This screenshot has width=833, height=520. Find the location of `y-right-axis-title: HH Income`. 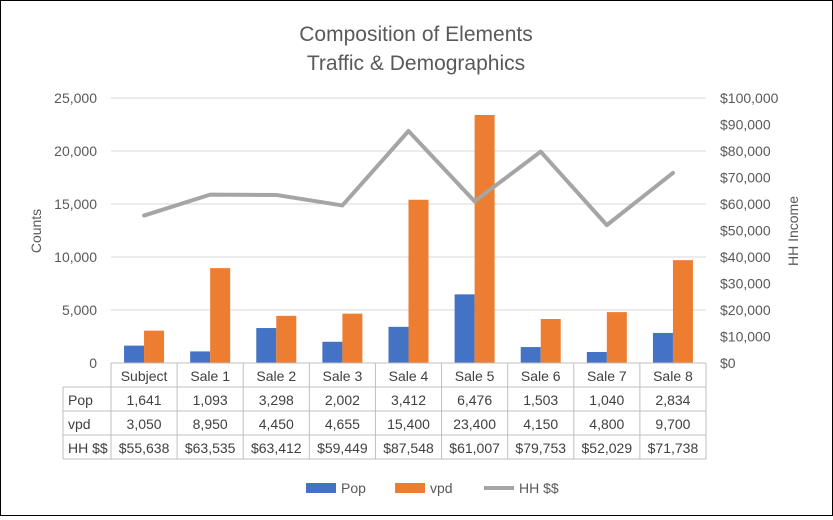

y-right-axis-title: HH Income is located at coordinates (793, 231).